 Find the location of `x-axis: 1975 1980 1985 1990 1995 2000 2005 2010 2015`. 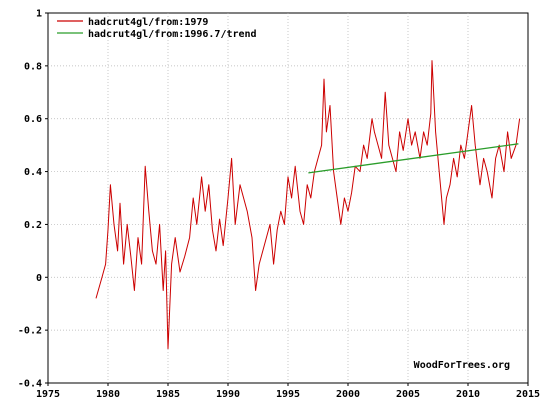

x-axis: 1975 1980 1985 1990 1995 2000 2005 2010 2015 is located at coordinates (288, 391).